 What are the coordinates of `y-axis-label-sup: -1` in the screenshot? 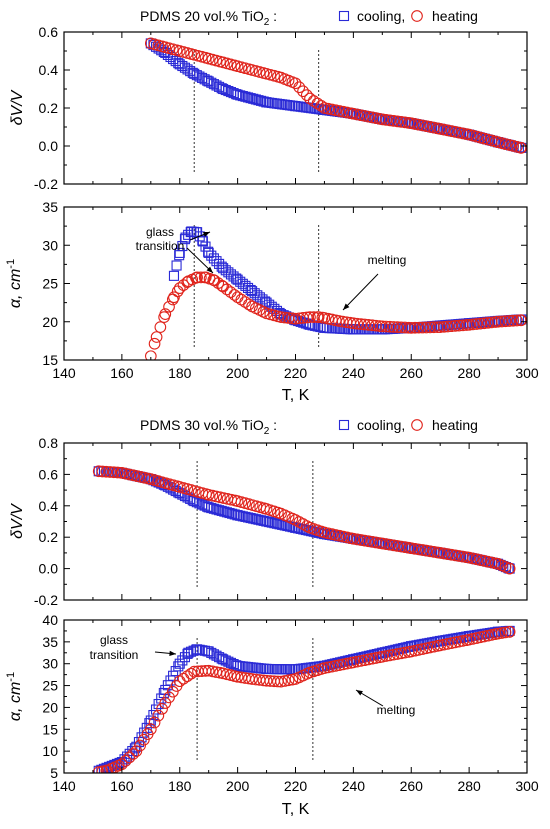 It's located at (11, 264).